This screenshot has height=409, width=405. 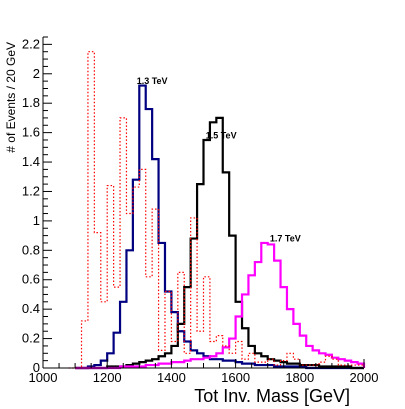 I want to click on x-tick-label: 1600, so click(x=235, y=377).